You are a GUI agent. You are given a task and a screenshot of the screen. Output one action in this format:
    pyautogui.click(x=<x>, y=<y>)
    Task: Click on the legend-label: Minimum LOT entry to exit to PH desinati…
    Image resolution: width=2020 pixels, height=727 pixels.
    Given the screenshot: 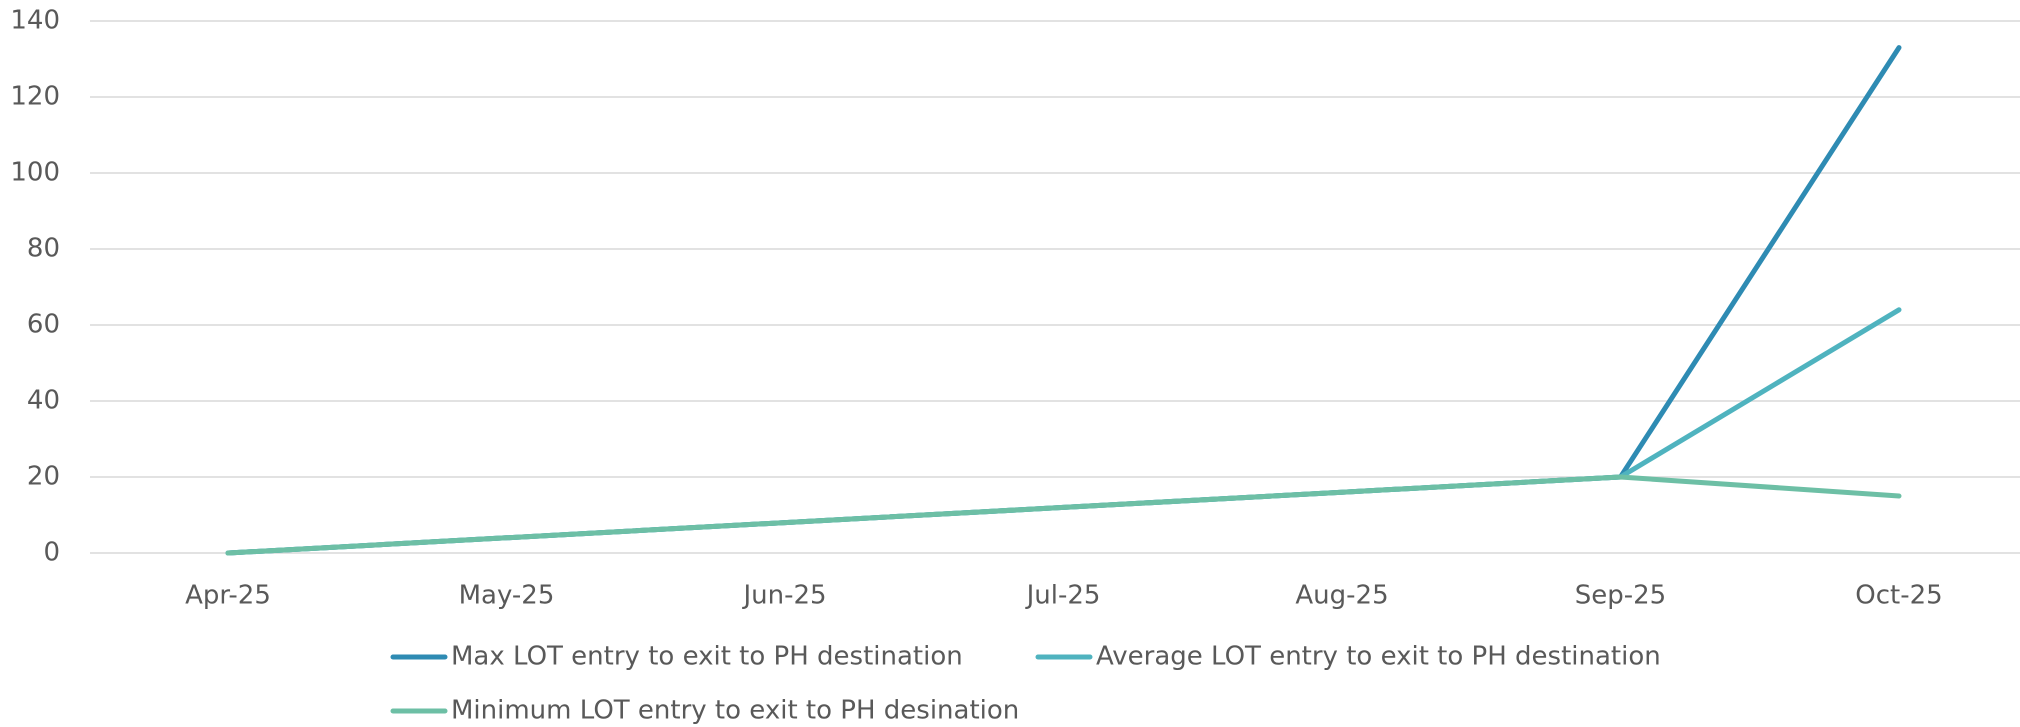 What is the action you would take?
    pyautogui.click(x=735, y=711)
    